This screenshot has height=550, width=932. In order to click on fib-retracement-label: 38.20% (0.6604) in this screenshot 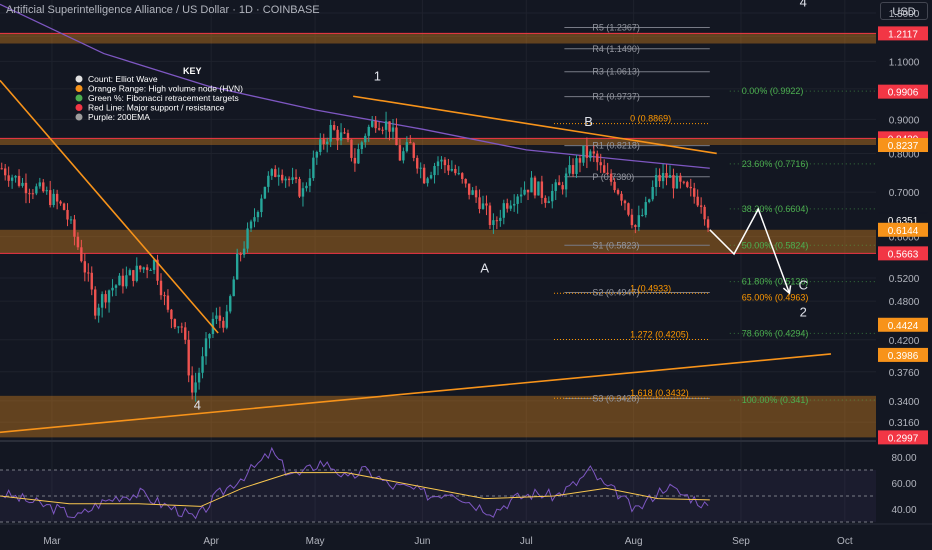, I will do `click(775, 209)`.